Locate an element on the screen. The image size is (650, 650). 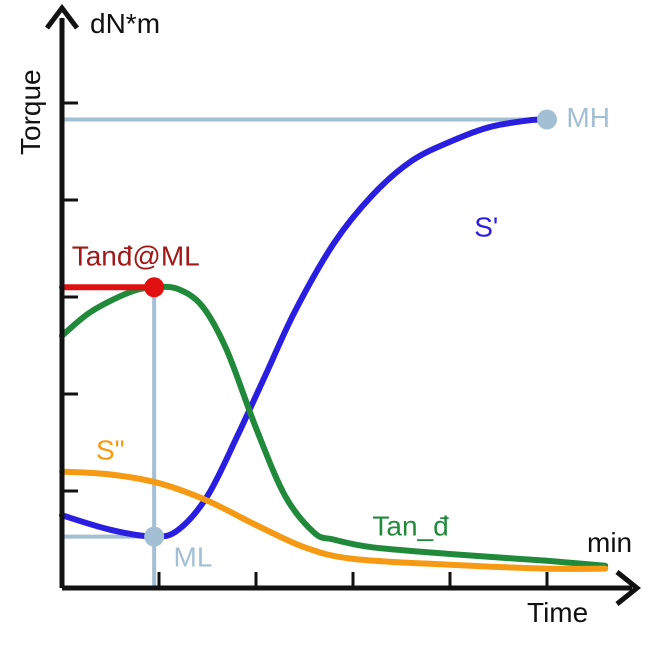
series-line-s is located at coordinates (334, 520).